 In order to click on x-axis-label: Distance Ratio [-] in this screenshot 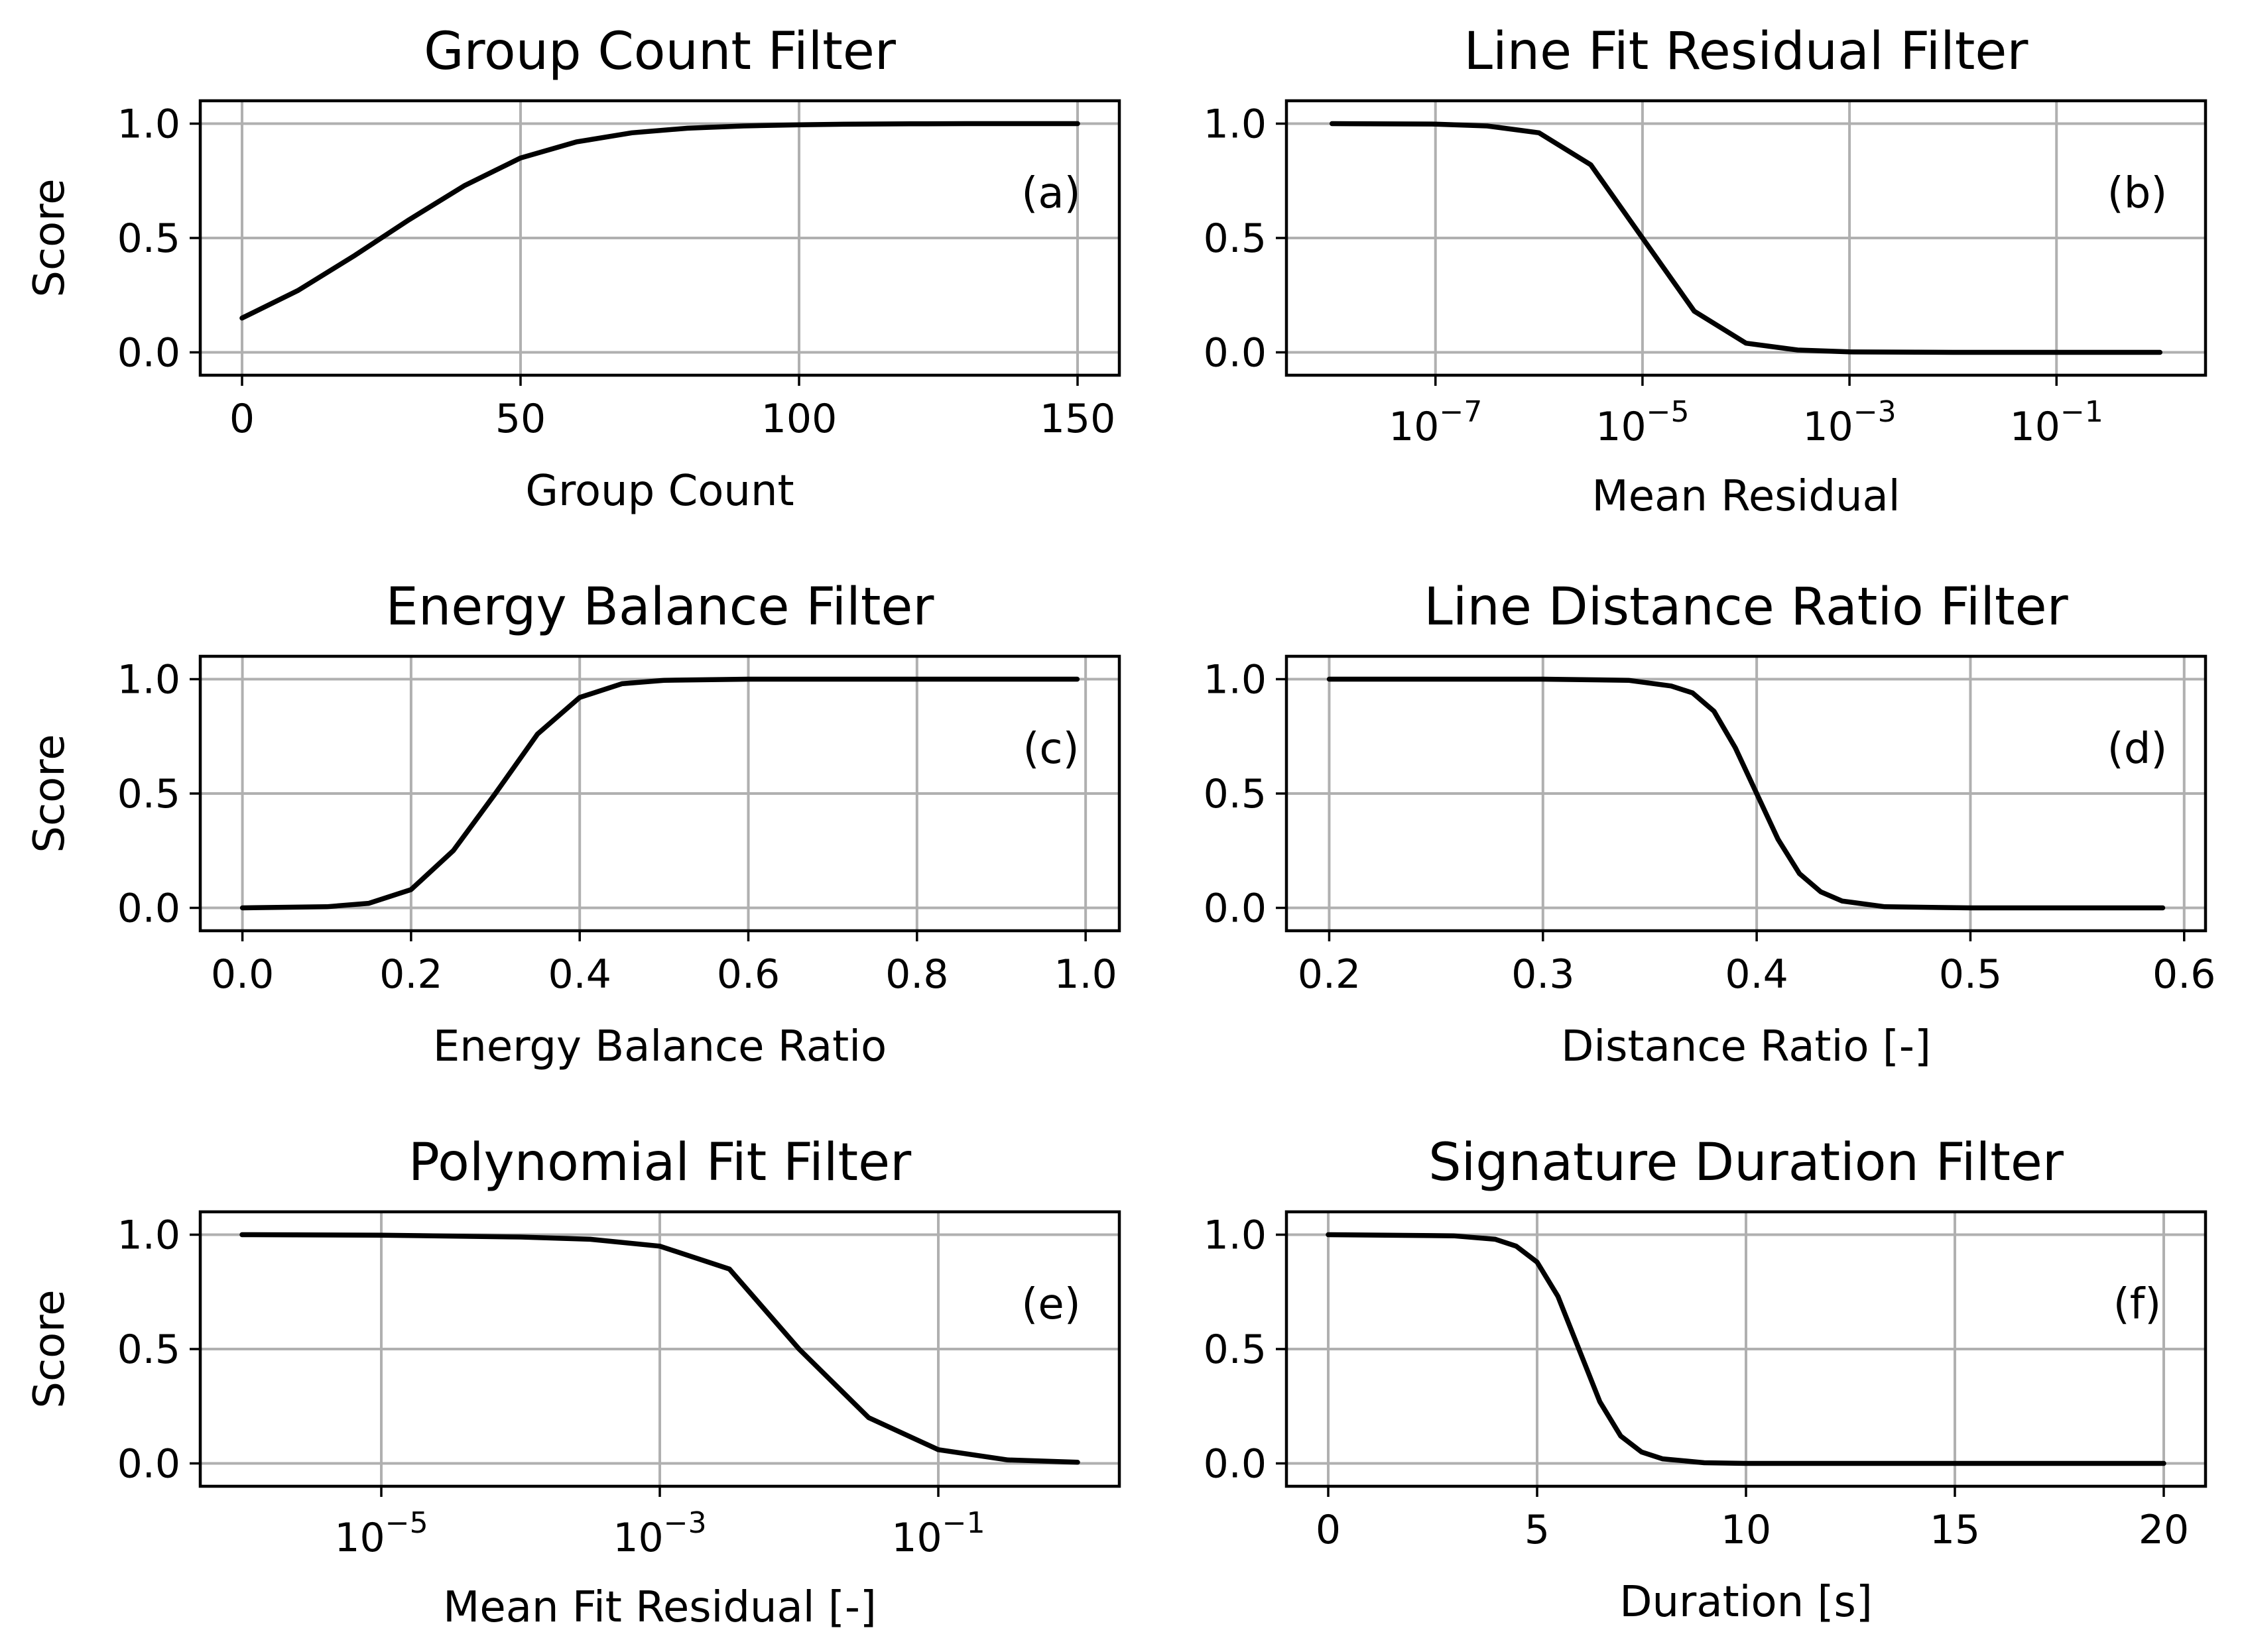, I will do `click(1746, 1046)`.